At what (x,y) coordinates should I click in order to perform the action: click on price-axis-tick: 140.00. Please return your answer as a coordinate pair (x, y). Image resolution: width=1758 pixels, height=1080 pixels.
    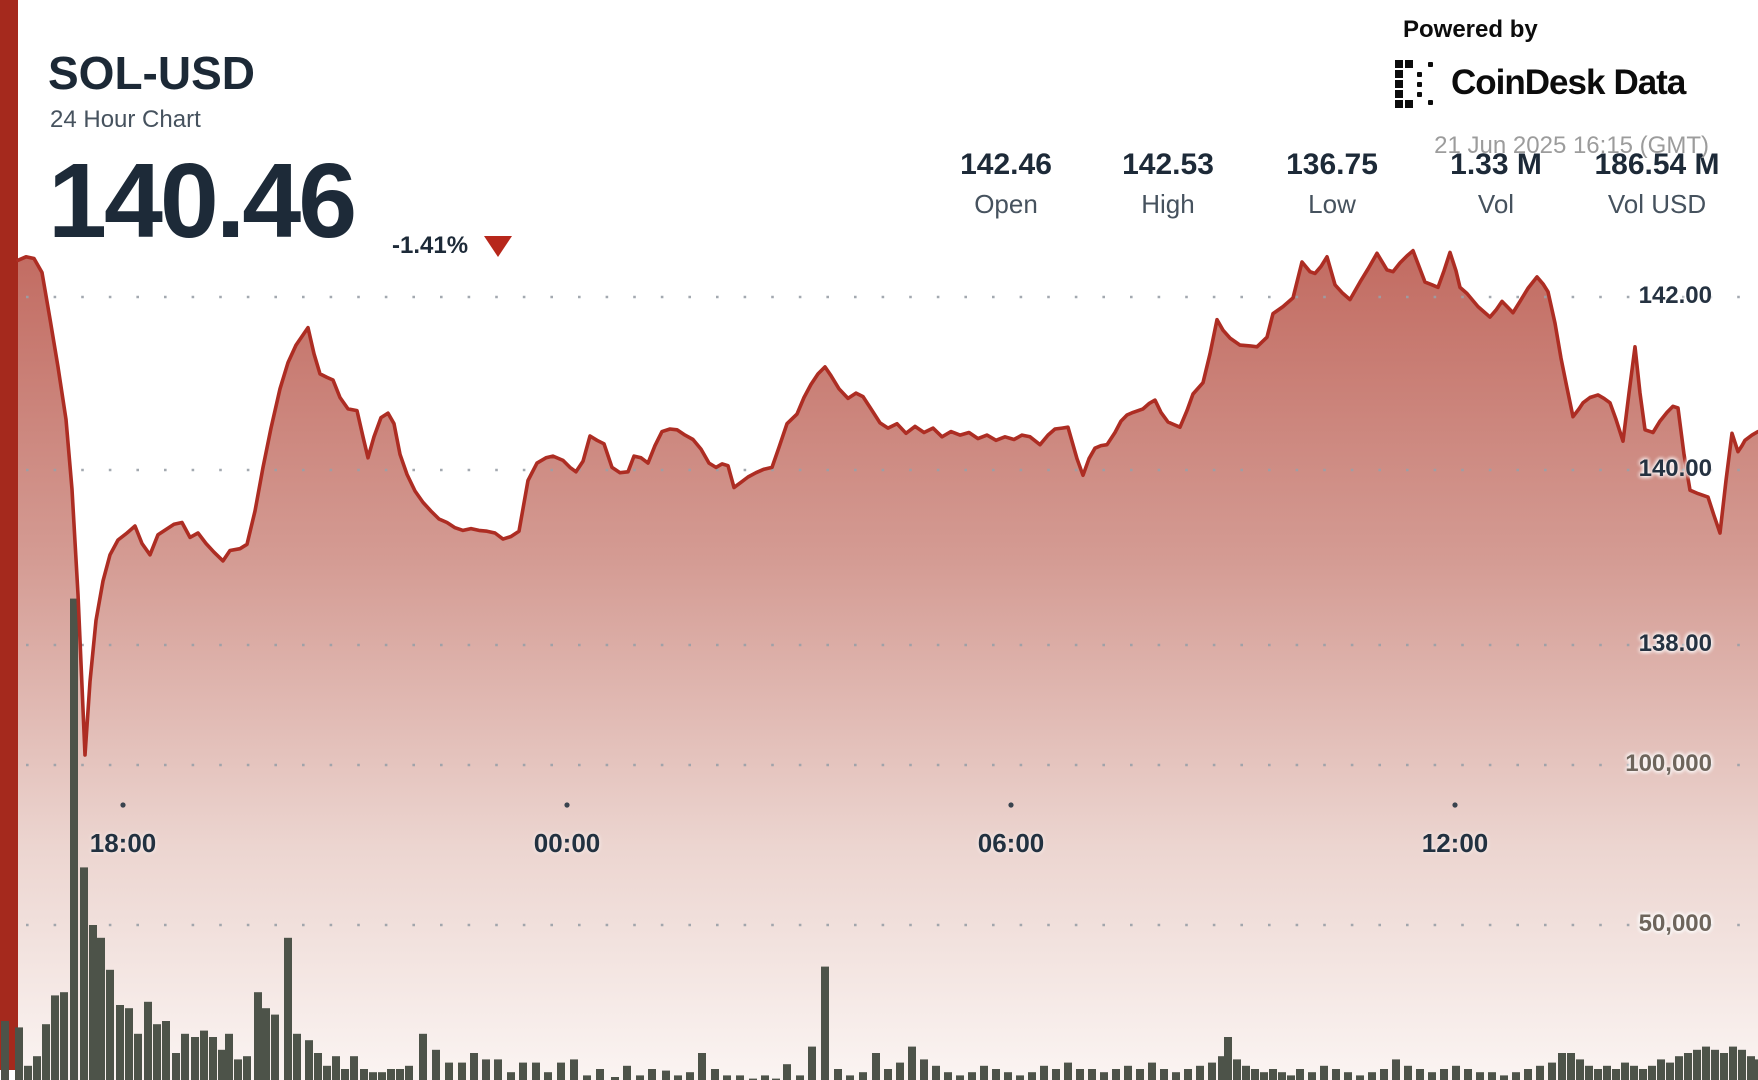
    Looking at the image, I should click on (1675, 468).